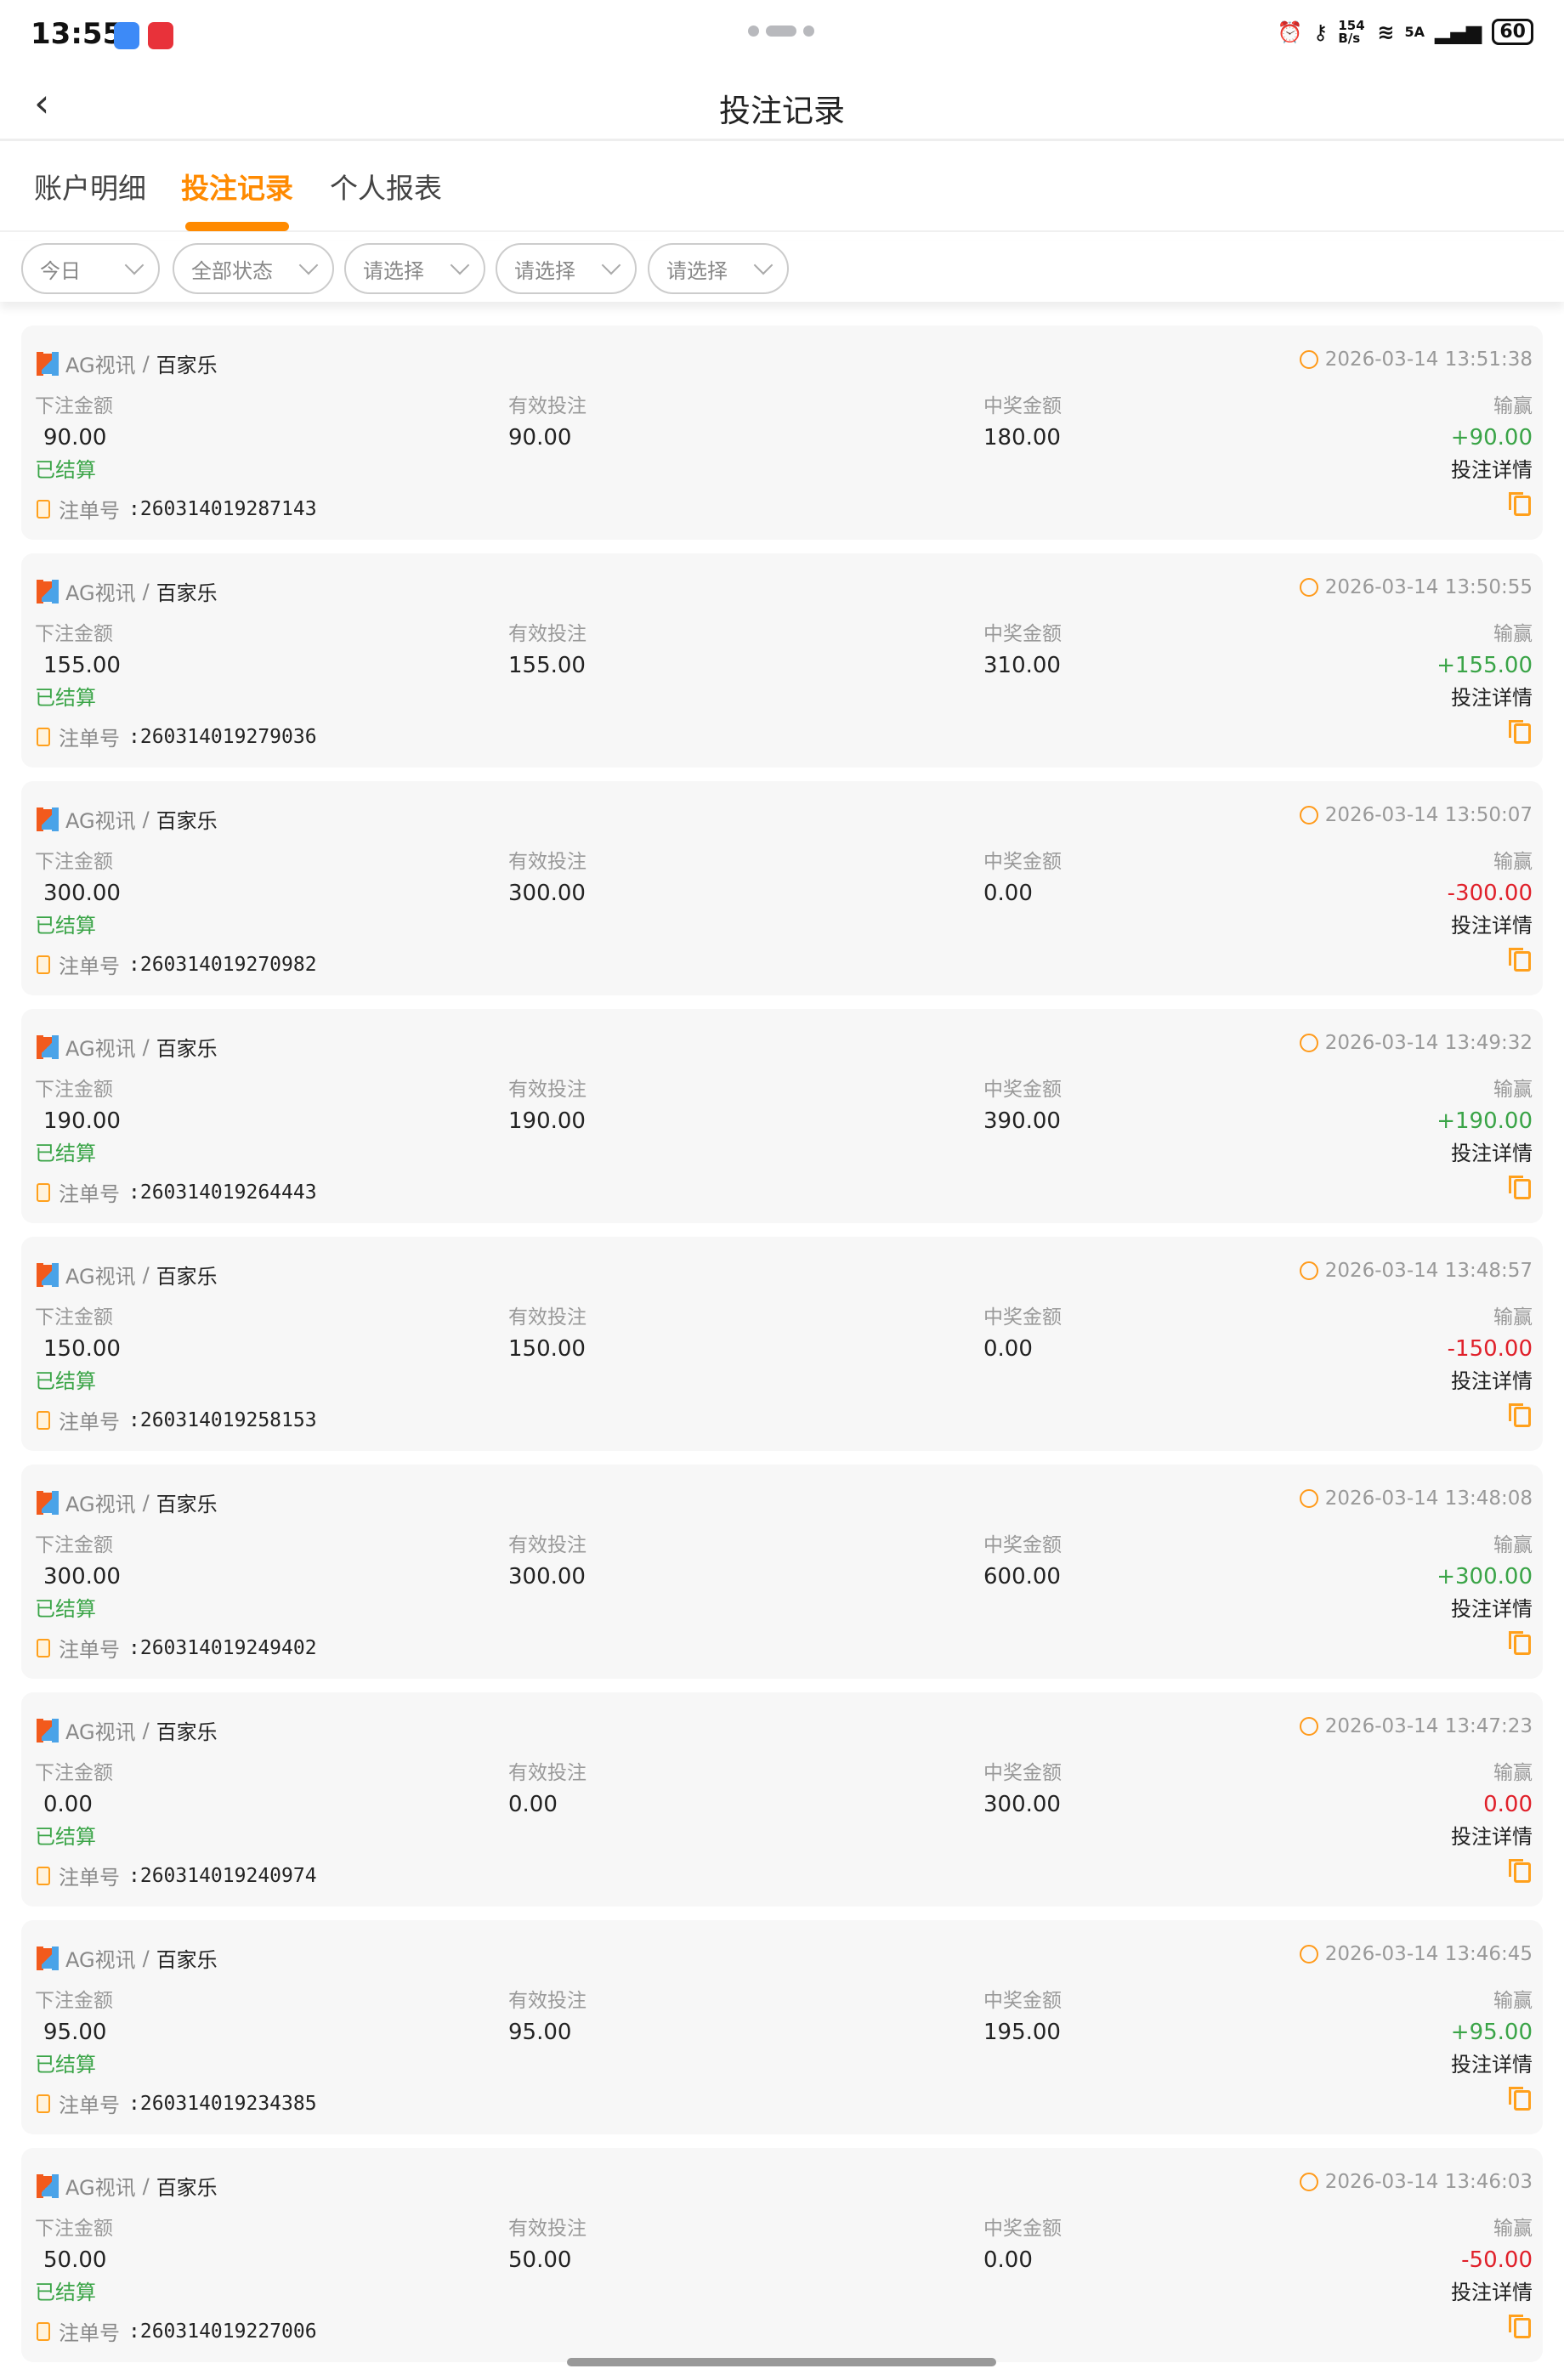 The height and width of the screenshot is (2380, 1564). Describe the element at coordinates (1490, 893) in the screenshot. I see `profit-amount: -300.00` at that location.